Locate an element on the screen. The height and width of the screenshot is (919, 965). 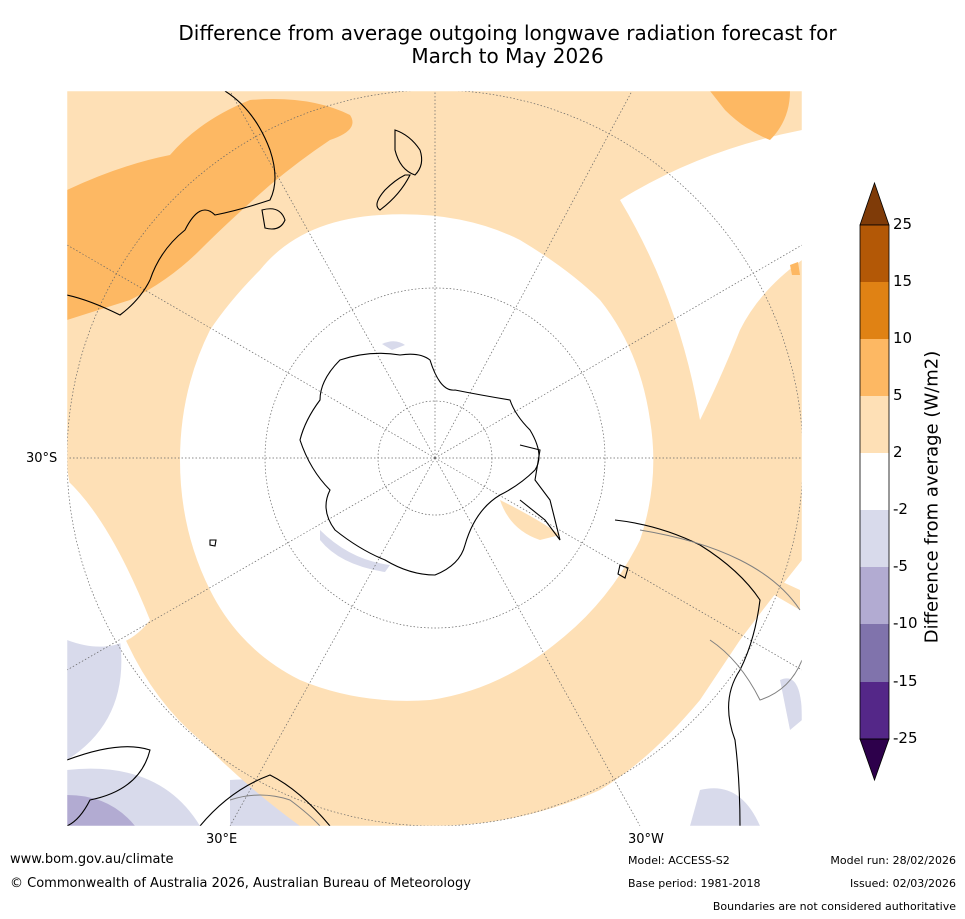
colorbar is located at coordinates (874, 481).